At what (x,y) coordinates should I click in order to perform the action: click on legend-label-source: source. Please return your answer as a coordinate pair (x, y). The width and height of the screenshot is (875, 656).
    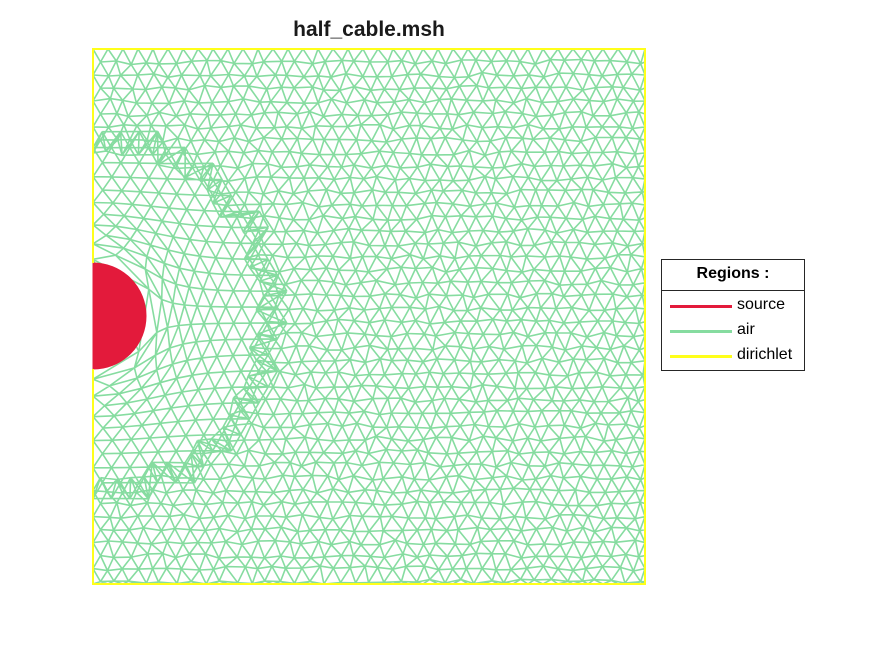
    Looking at the image, I should click on (761, 304).